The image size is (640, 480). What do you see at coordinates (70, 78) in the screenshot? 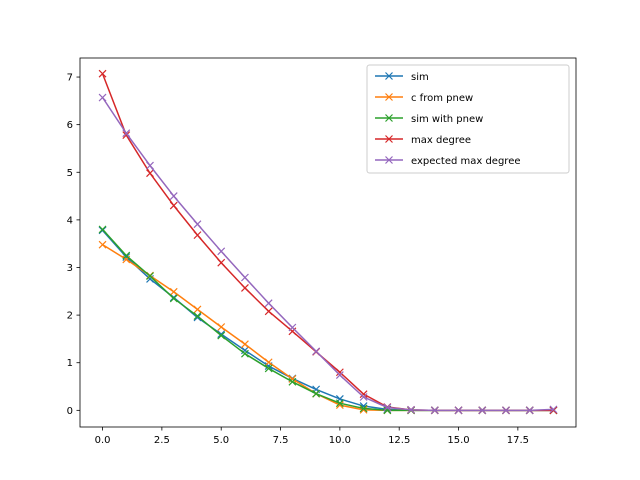
I see `y-tick-label: 7` at bounding box center [70, 78].